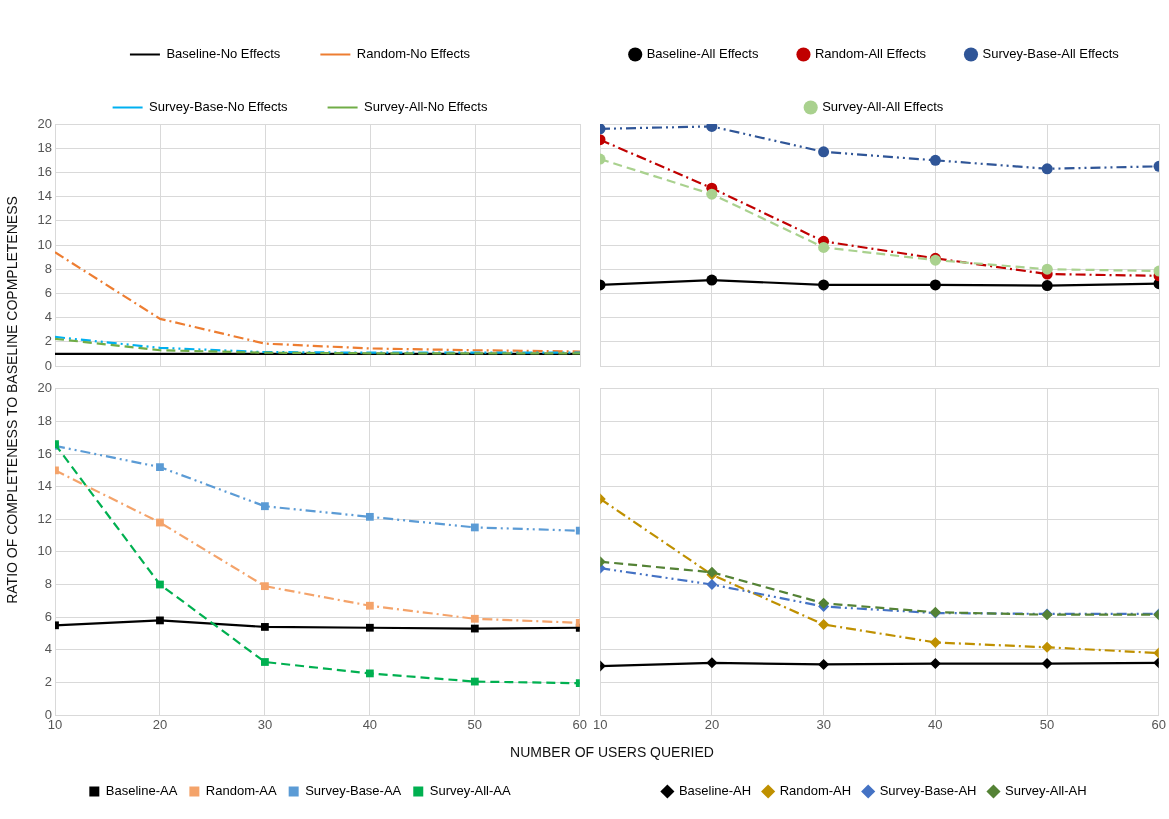 This screenshot has width=1169, height=819. I want to click on legend-label: Survey-Base-All Effects, so click(1051, 54).